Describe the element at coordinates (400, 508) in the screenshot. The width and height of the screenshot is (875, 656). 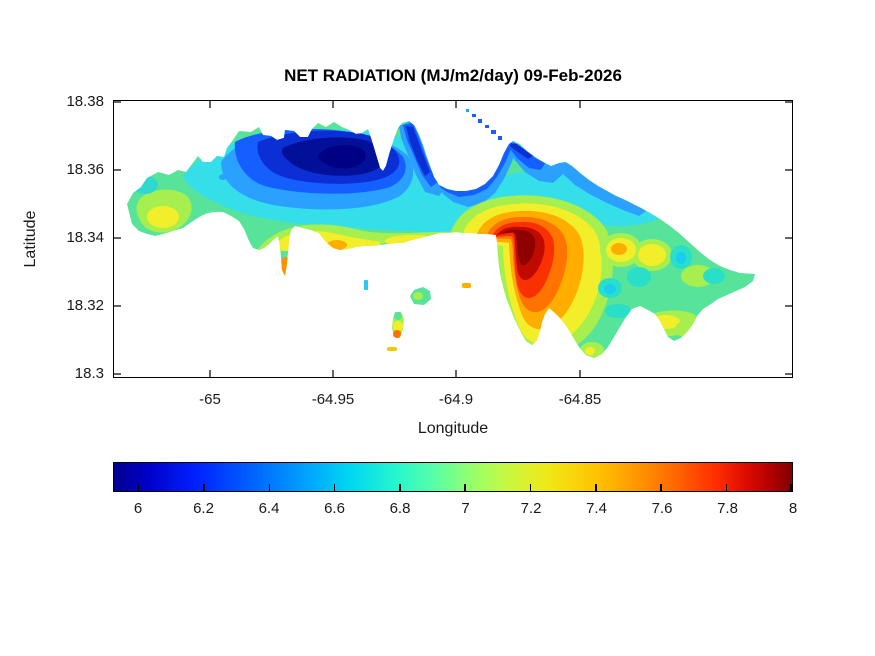
I see `colorbar-tick-label: 6.8` at that location.